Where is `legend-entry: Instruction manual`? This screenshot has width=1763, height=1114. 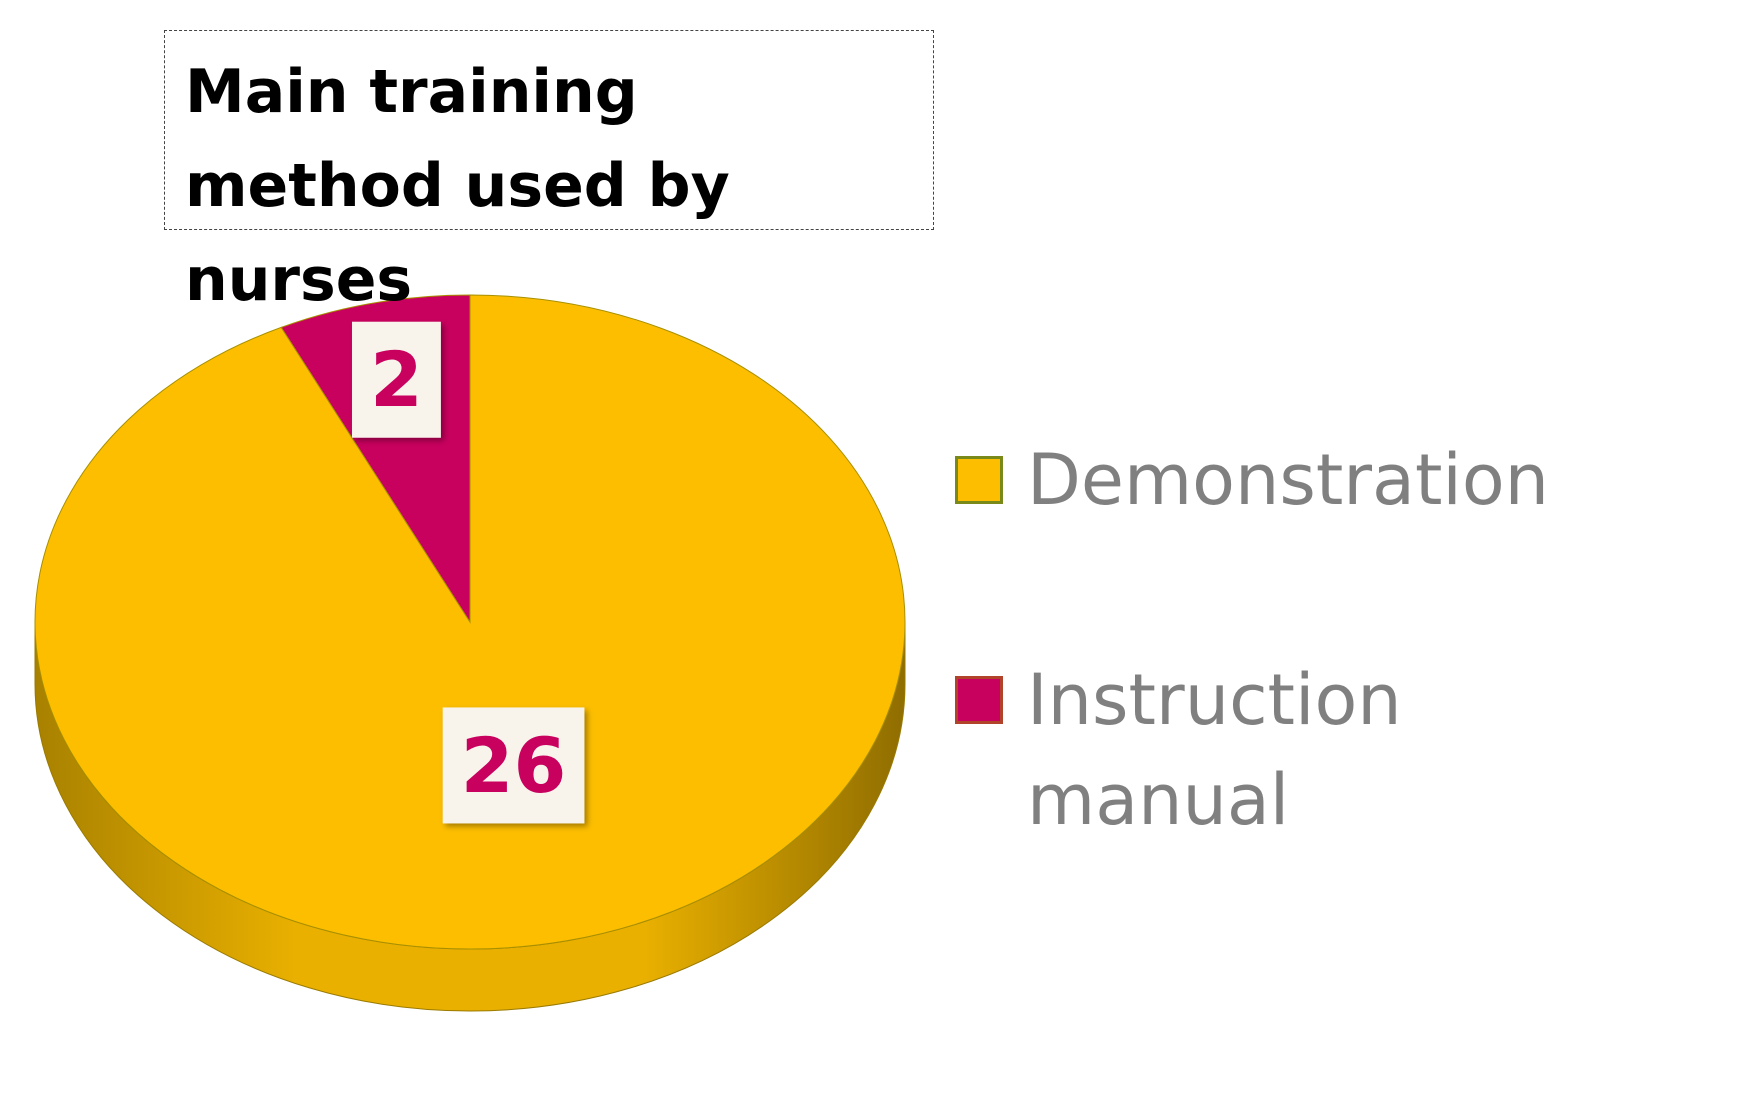
legend-entry: Instruction manual is located at coordinates (1355, 750).